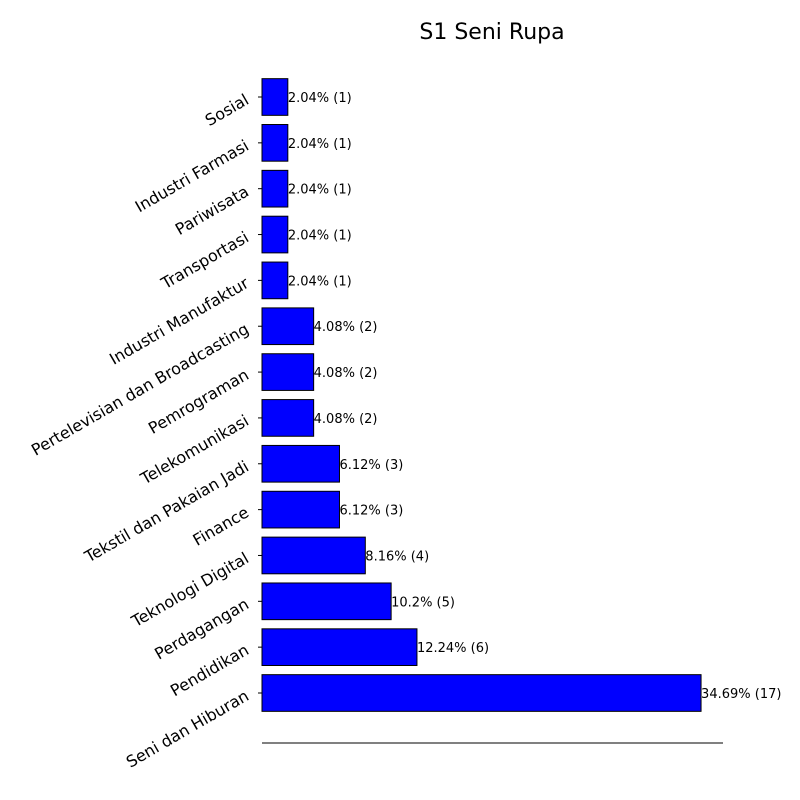 The image size is (800, 800). What do you see at coordinates (275, 97) in the screenshot?
I see `bar-sosial` at bounding box center [275, 97].